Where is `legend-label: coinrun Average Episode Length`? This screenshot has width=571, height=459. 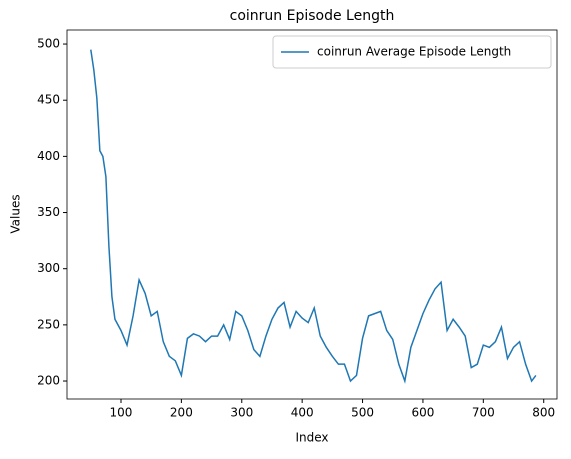 legend-label: coinrun Average Episode Length is located at coordinates (414, 52).